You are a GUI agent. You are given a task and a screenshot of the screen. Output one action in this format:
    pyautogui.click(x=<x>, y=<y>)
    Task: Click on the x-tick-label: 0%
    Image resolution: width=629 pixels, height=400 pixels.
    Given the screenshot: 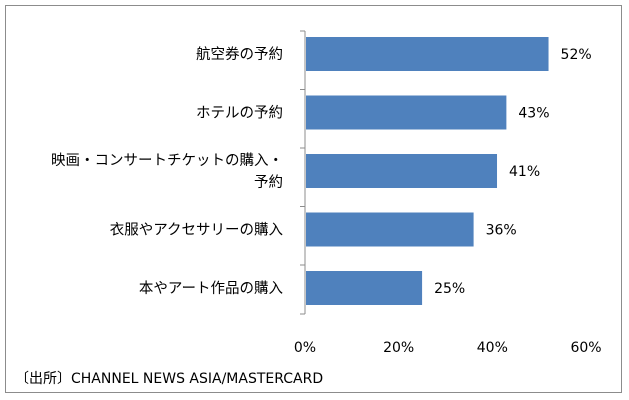 What is the action you would take?
    pyautogui.click(x=305, y=348)
    